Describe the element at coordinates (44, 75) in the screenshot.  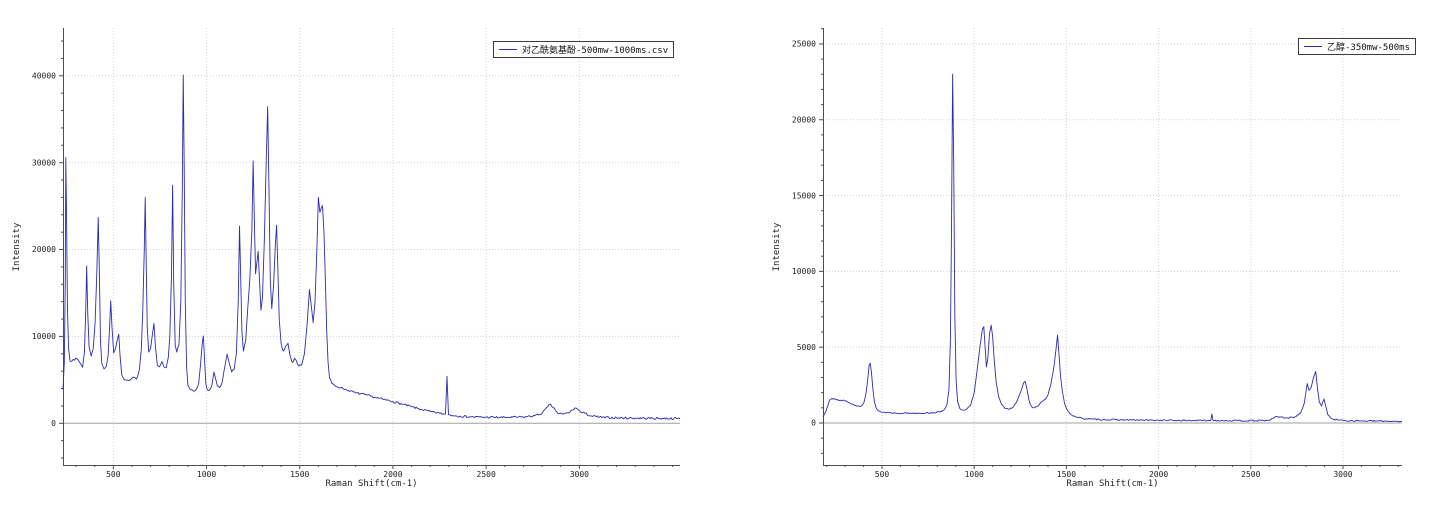
I see `svg-text: 40000` at that location.